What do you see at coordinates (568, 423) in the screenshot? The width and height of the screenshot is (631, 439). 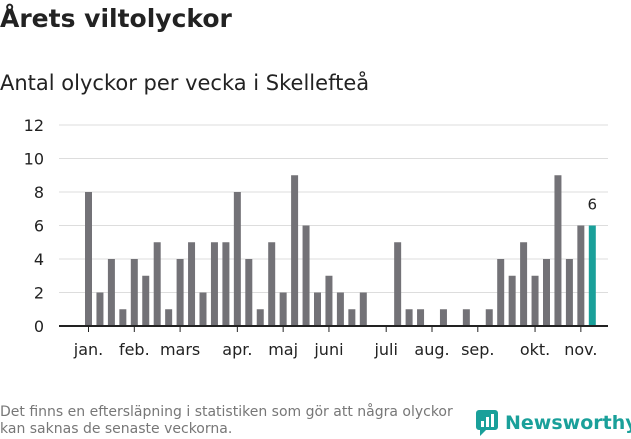 I see `brand-name: Newsworthy` at bounding box center [568, 423].